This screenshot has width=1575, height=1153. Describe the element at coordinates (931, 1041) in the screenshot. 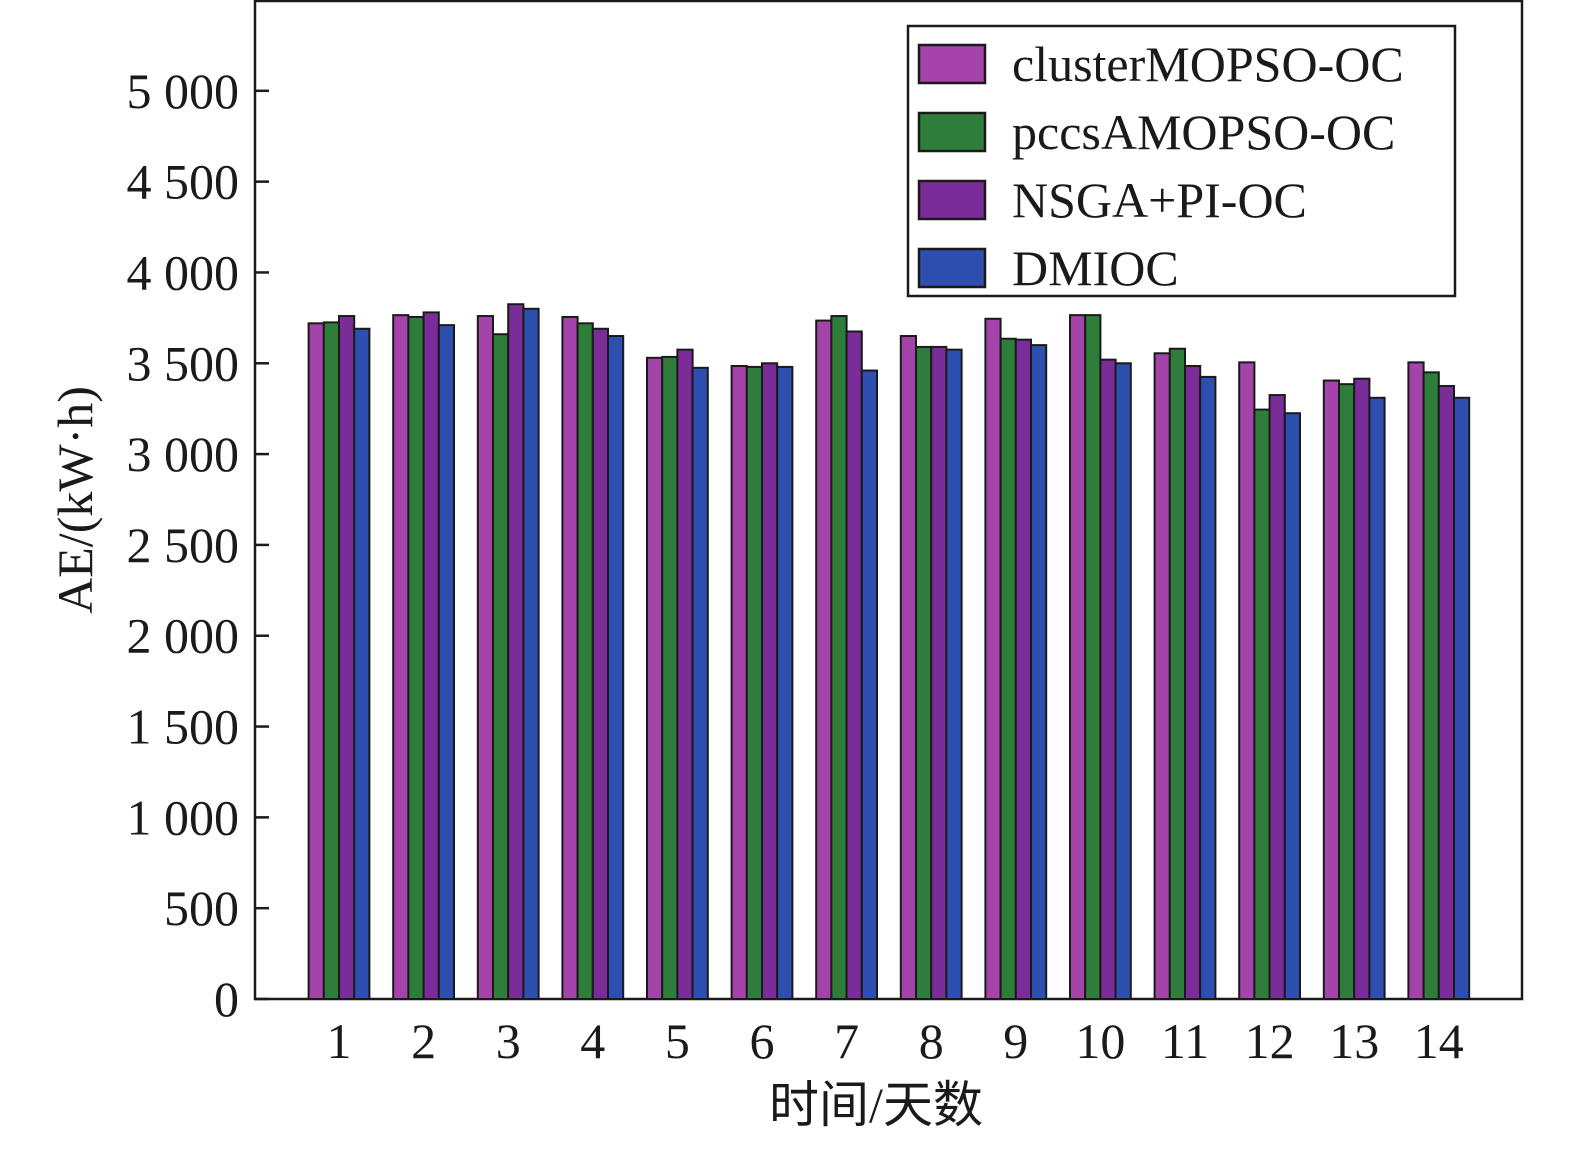

I see `x-tick-label: 8` at that location.